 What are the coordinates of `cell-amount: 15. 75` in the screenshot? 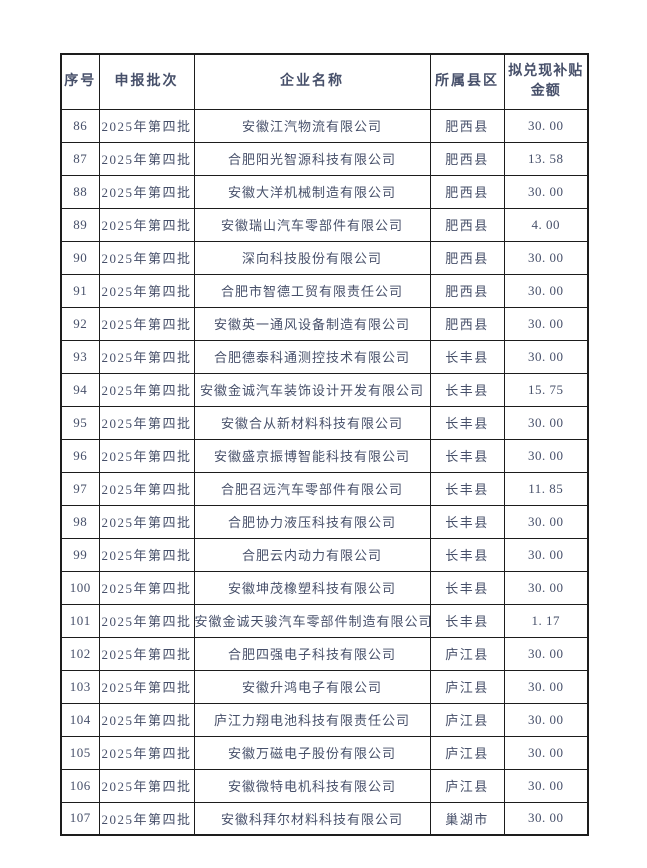 It's located at (546, 389).